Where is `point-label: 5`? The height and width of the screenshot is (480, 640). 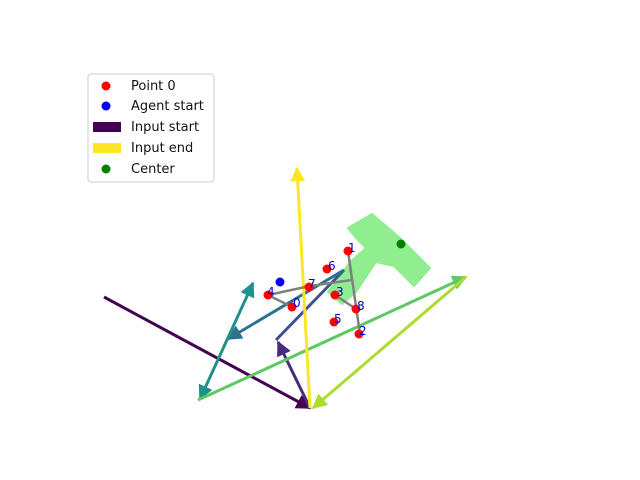 point-label: 5 is located at coordinates (338, 319).